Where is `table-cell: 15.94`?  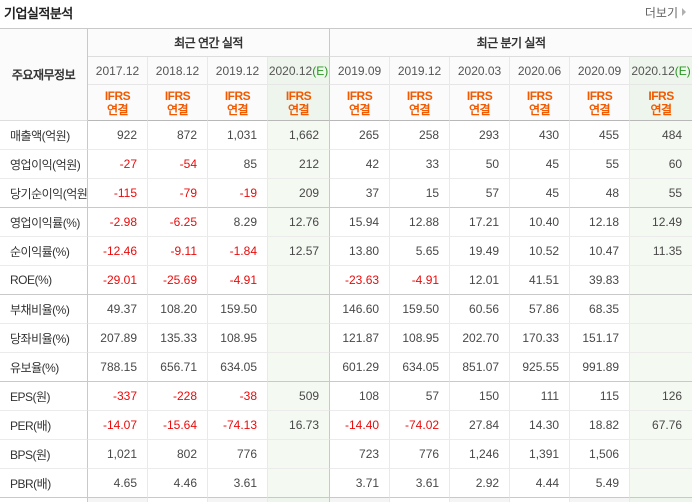 table-cell: 15.94 is located at coordinates (360, 222).